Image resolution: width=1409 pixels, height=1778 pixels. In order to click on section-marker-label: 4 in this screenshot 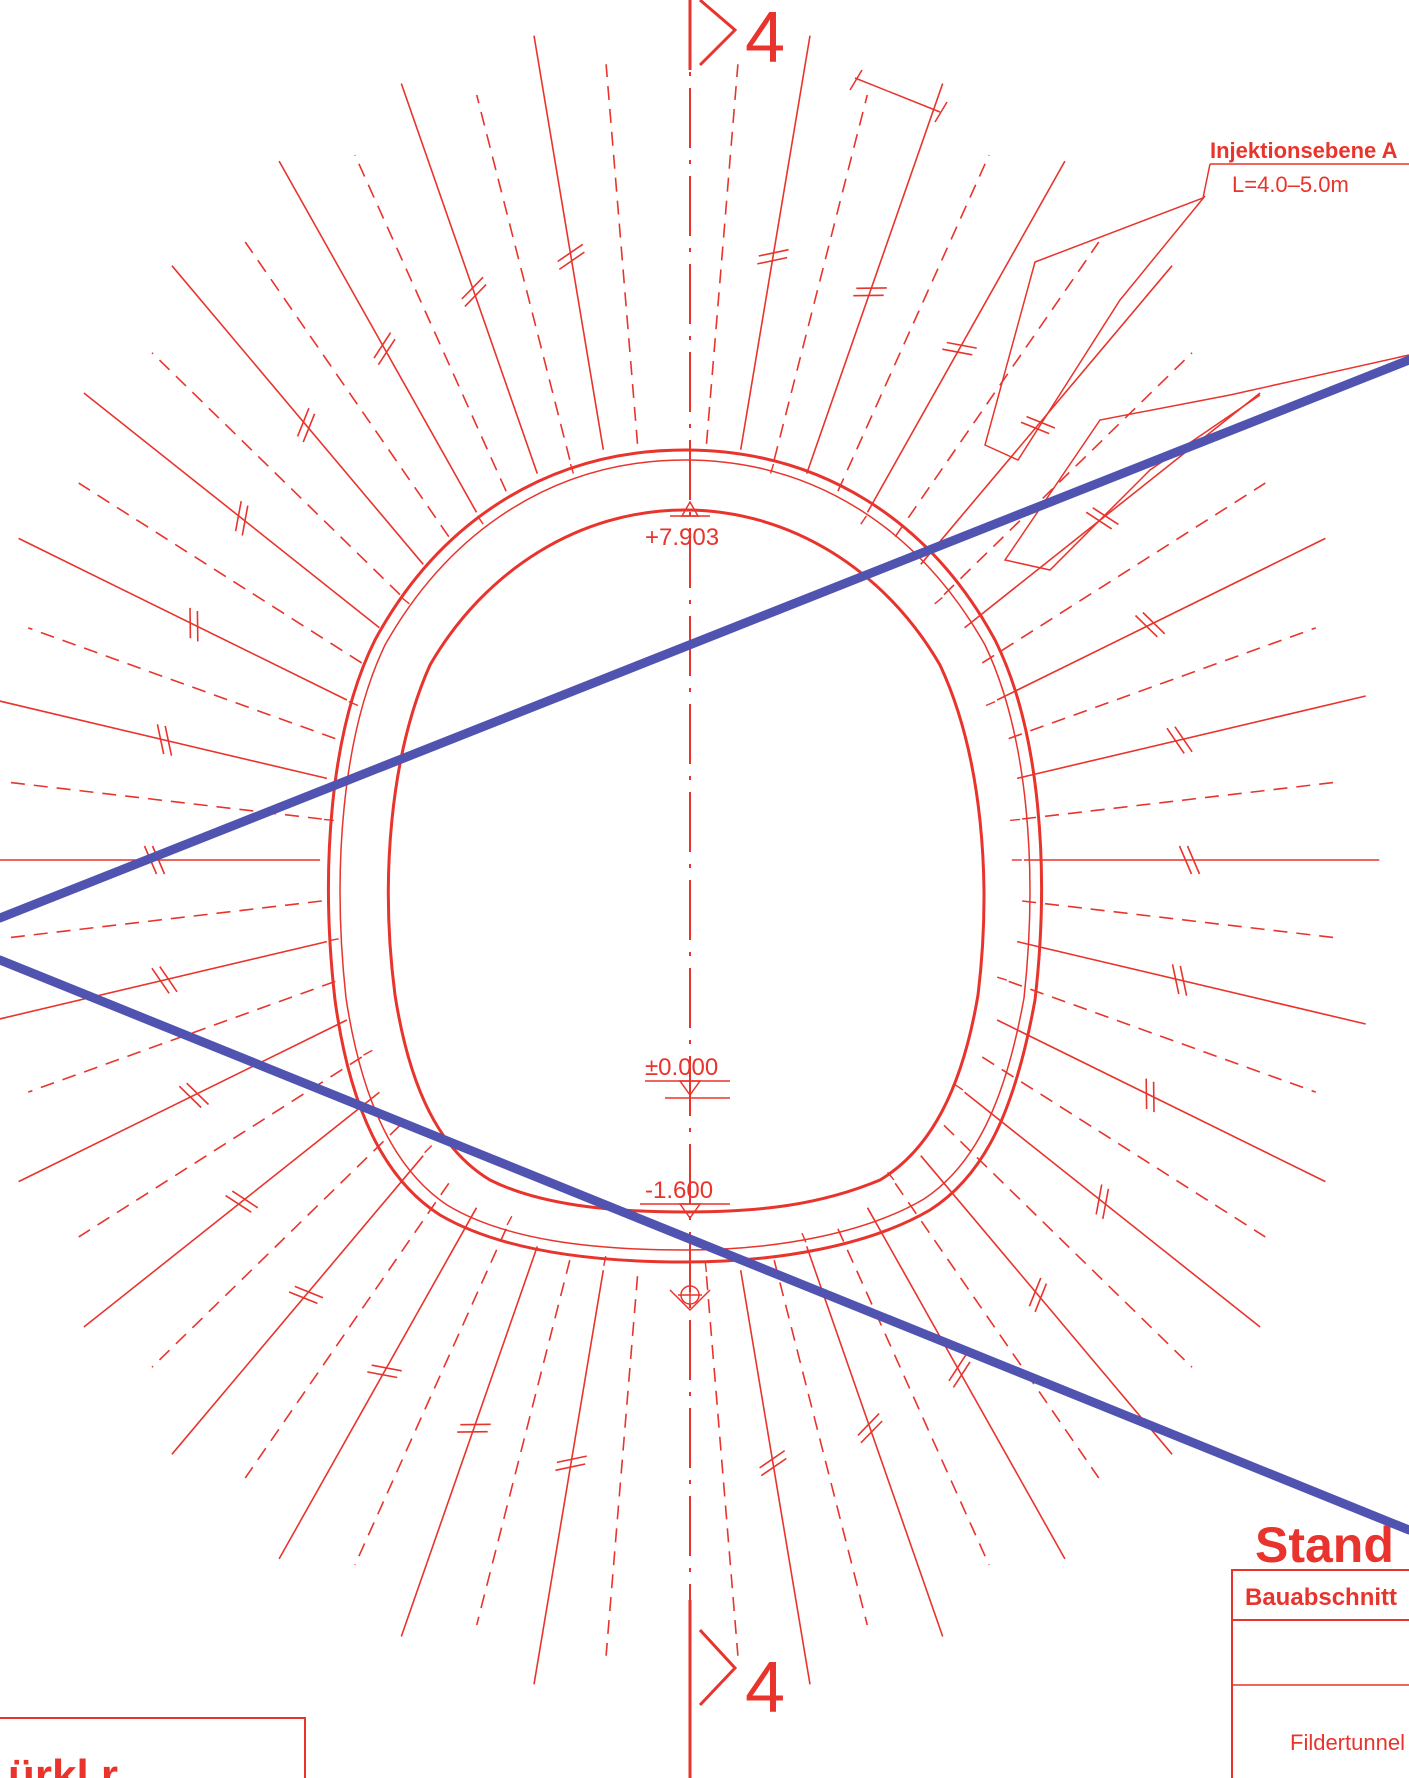, I will do `click(765, 1688)`.